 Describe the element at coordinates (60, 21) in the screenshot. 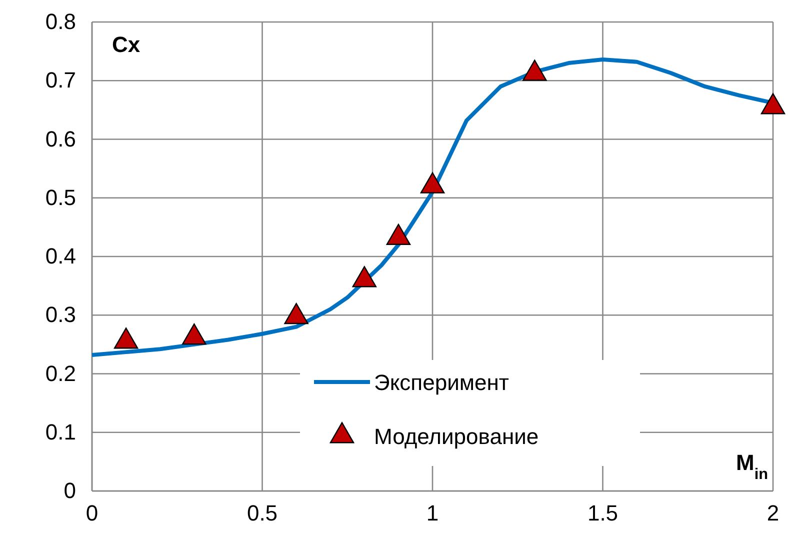

I see `y-tick-label: 0.8` at that location.